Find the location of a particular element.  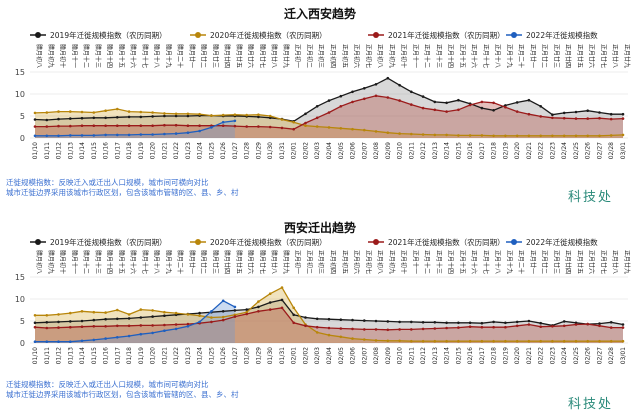

x-lunar-label: 正月廿六 is located at coordinates (592, 262).